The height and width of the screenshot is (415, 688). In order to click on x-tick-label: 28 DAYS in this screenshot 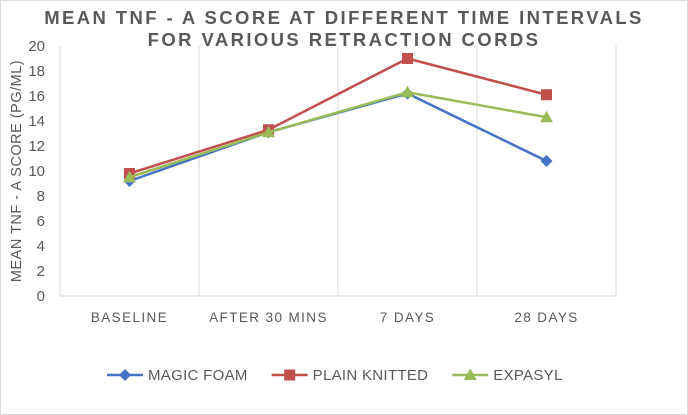, I will do `click(546, 317)`.